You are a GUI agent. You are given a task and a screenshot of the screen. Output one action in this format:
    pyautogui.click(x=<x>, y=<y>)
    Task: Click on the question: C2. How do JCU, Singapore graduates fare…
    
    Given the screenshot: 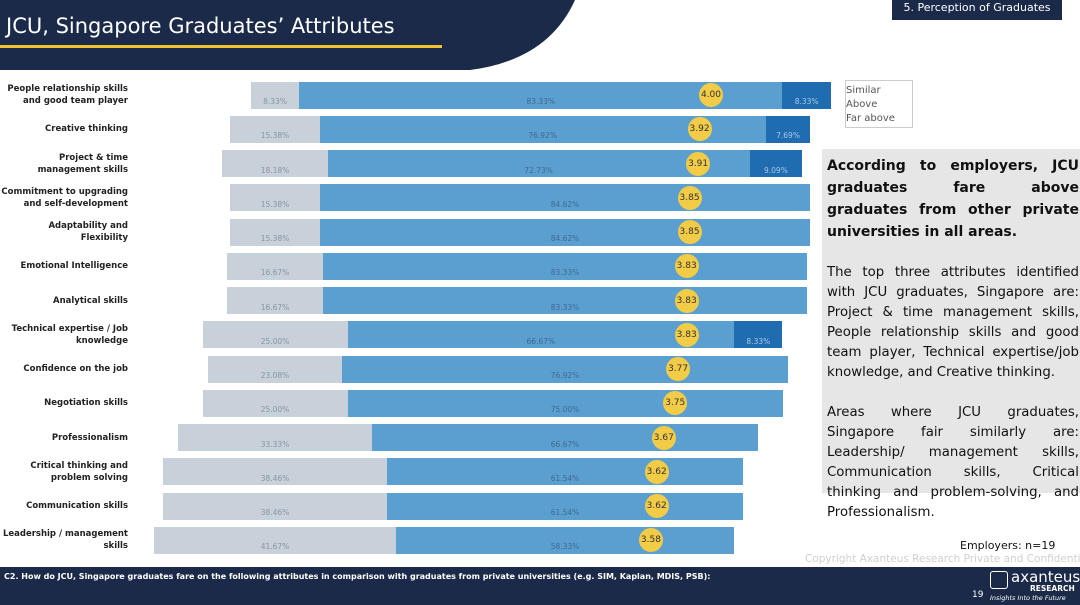 What is the action you would take?
    pyautogui.click(x=357, y=576)
    